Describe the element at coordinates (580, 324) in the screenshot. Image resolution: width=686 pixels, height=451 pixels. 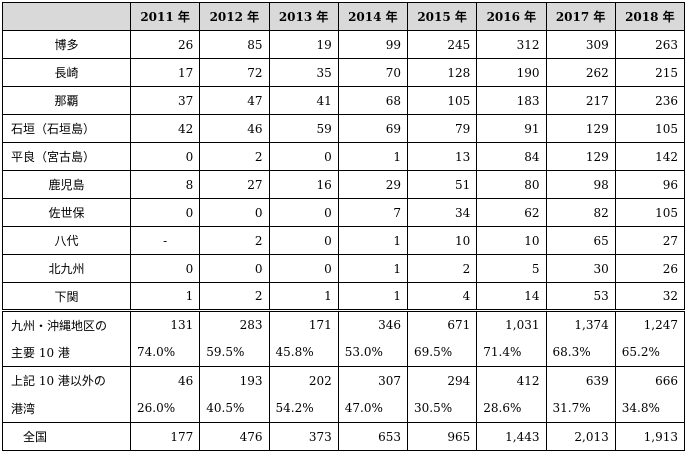
I see `summary-count: 1,374` at that location.